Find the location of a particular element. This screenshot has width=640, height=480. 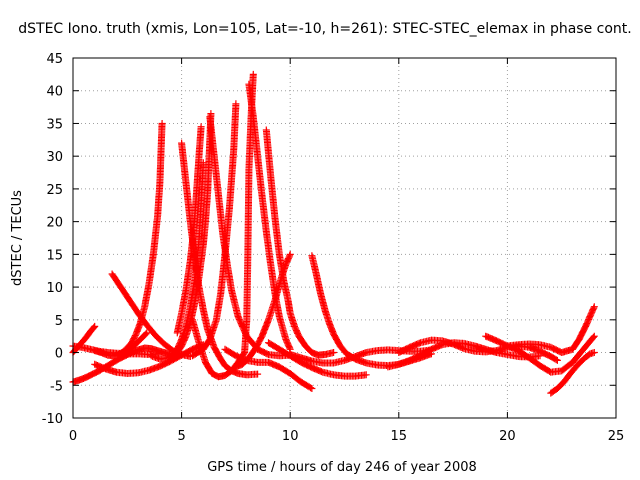

x-axis-label: GPS time / hours of day 246 of year 2008 is located at coordinates (342, 467).